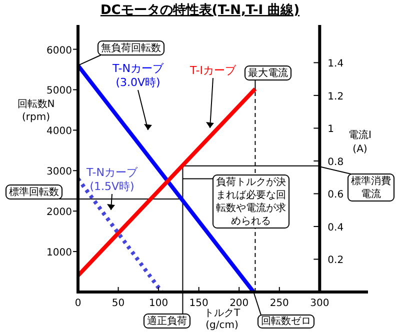 This screenshot has width=400, height=336. Describe the element at coordinates (59, 50) in the screenshot. I see `y-tick-label: 6000` at that location.